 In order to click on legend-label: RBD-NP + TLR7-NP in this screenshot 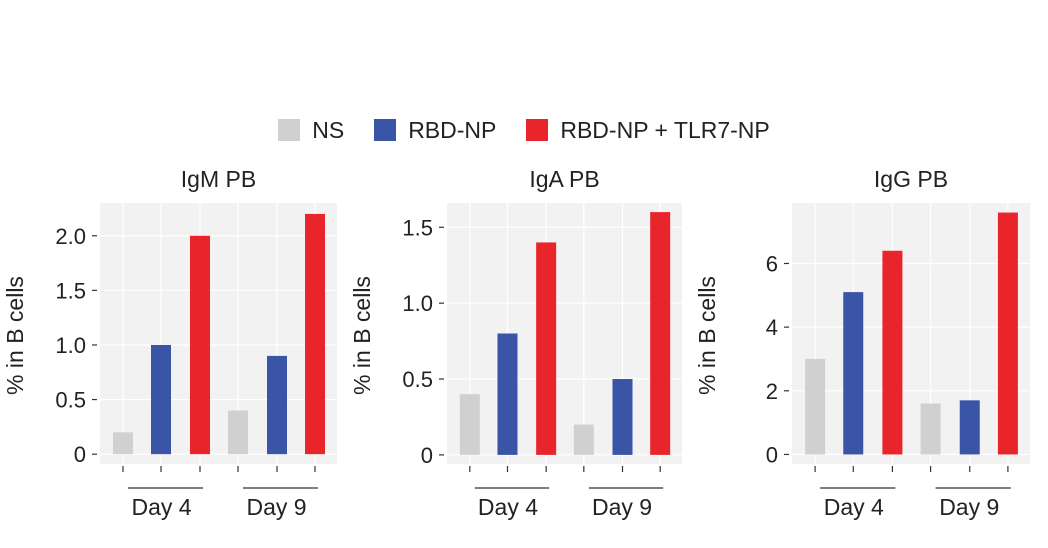, I will do `click(665, 129)`.